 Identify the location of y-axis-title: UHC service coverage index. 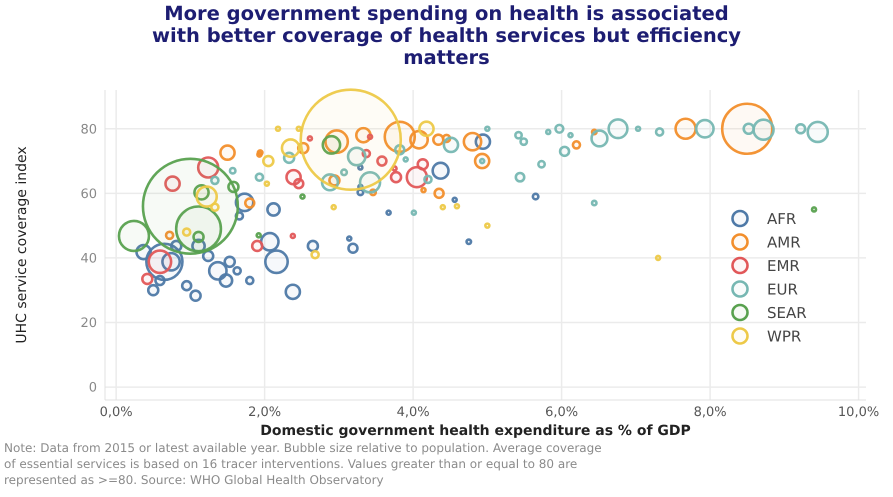
(22, 245).